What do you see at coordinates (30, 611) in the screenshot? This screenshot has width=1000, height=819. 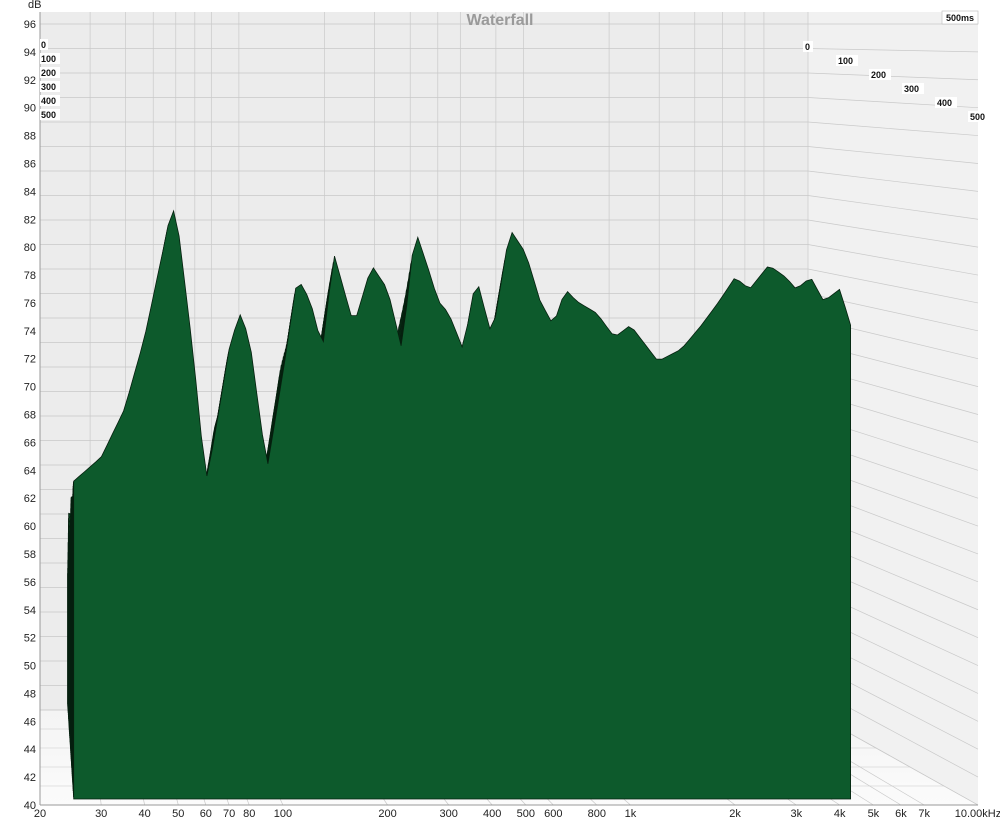 I see `y-tick-label: 54` at bounding box center [30, 611].